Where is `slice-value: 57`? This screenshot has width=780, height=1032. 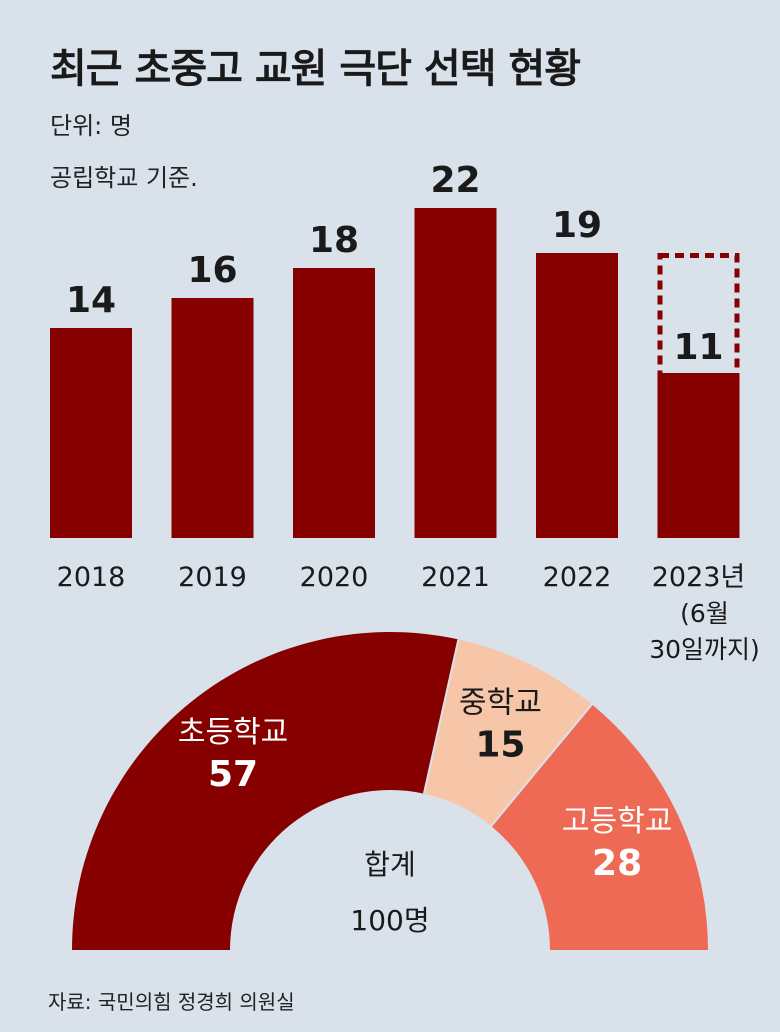
slice-value: 57 is located at coordinates (233, 774).